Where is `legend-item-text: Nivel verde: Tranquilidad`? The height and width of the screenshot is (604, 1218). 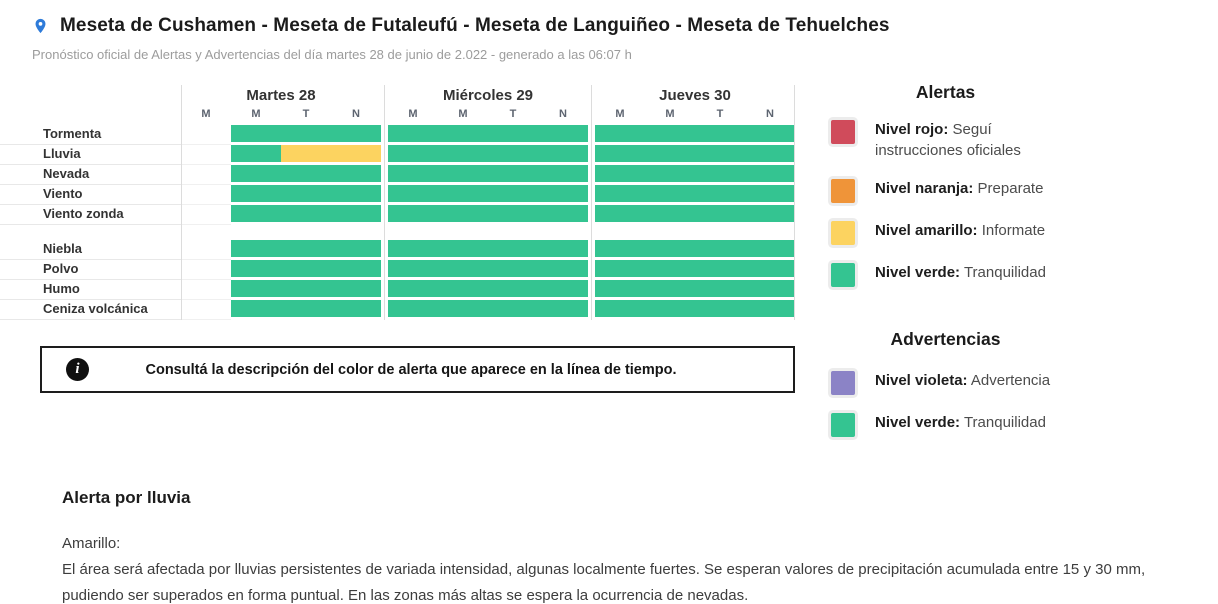
legend-item-text: Nivel verde: Tranquilidad is located at coordinates (960, 272).